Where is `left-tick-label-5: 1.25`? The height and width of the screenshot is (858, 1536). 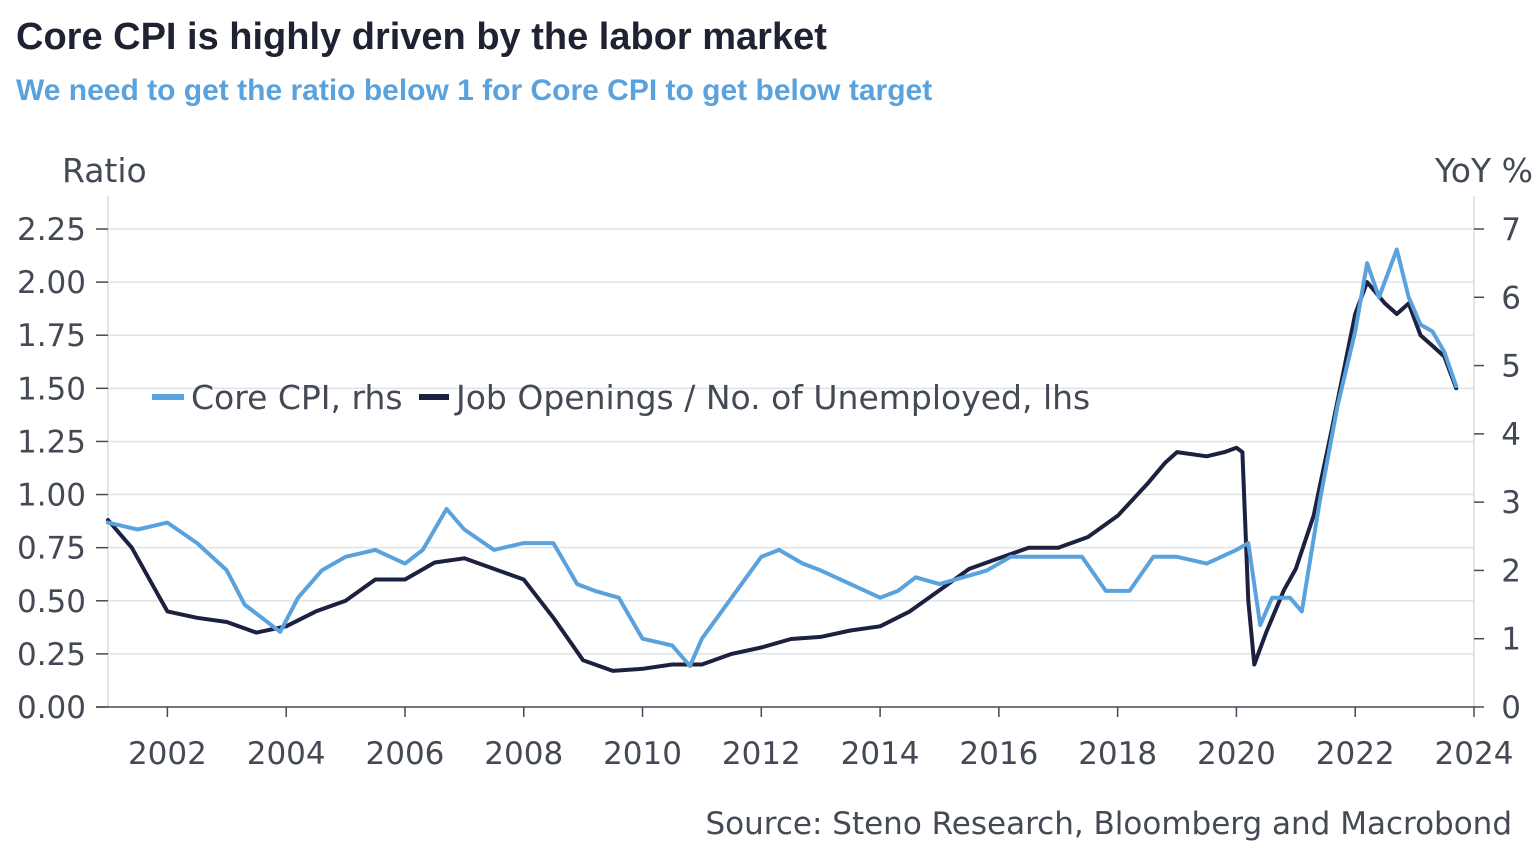 left-tick-label-5: 1.25 is located at coordinates (51, 442).